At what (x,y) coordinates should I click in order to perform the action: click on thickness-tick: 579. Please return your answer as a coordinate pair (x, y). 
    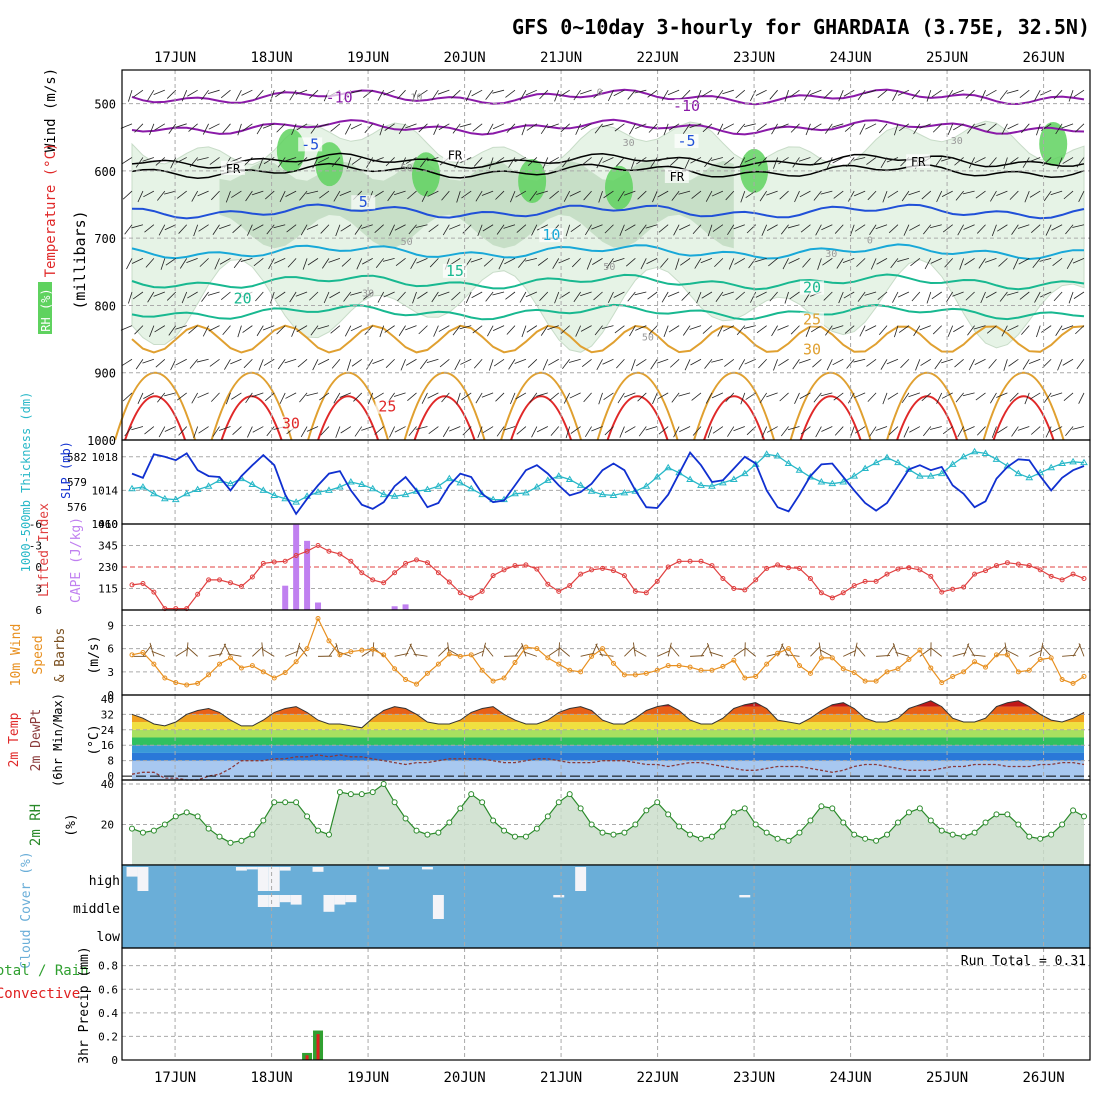
    Looking at the image, I should click on (77, 482).